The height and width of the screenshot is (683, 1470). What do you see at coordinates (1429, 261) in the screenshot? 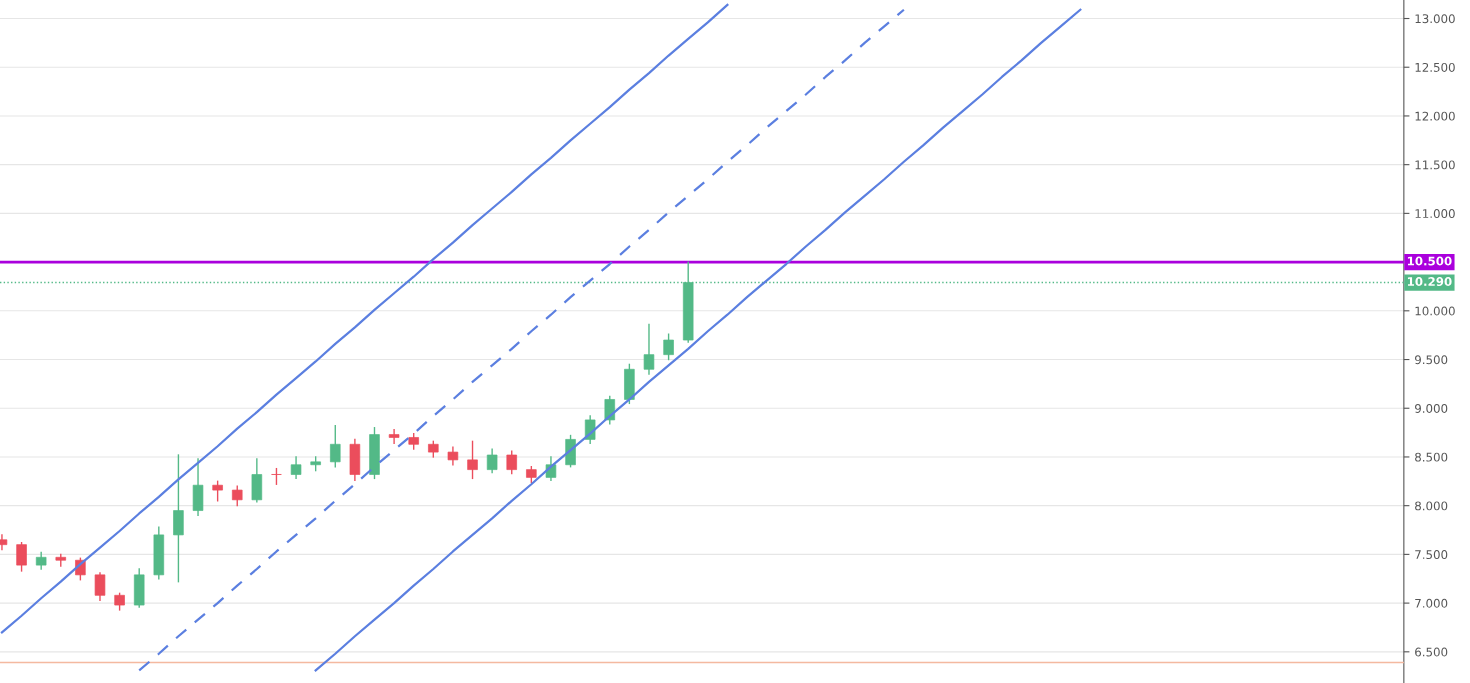
I see `ref-line-label: 10.500` at bounding box center [1429, 261].